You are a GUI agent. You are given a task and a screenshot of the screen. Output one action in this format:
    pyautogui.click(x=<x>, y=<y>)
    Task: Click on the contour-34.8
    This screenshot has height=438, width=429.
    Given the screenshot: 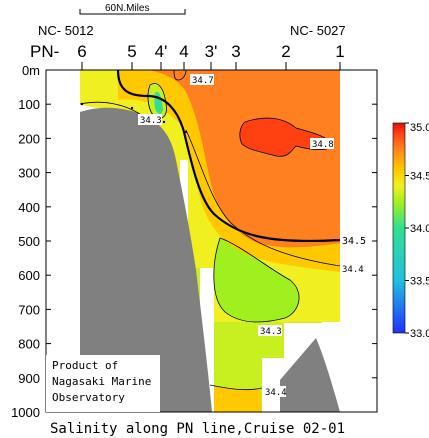 What is the action you would take?
    pyautogui.click(x=286, y=137)
    